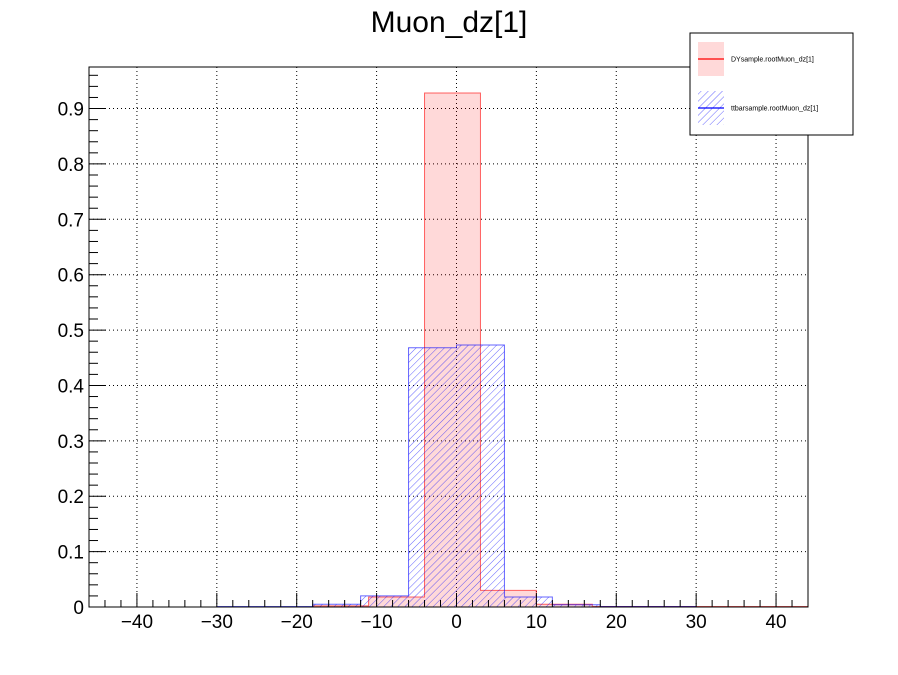 Image resolution: width=898 pixels, height=675 pixels. Describe the element at coordinates (376, 622) in the screenshot. I see `x-tick-label: −10` at that location.